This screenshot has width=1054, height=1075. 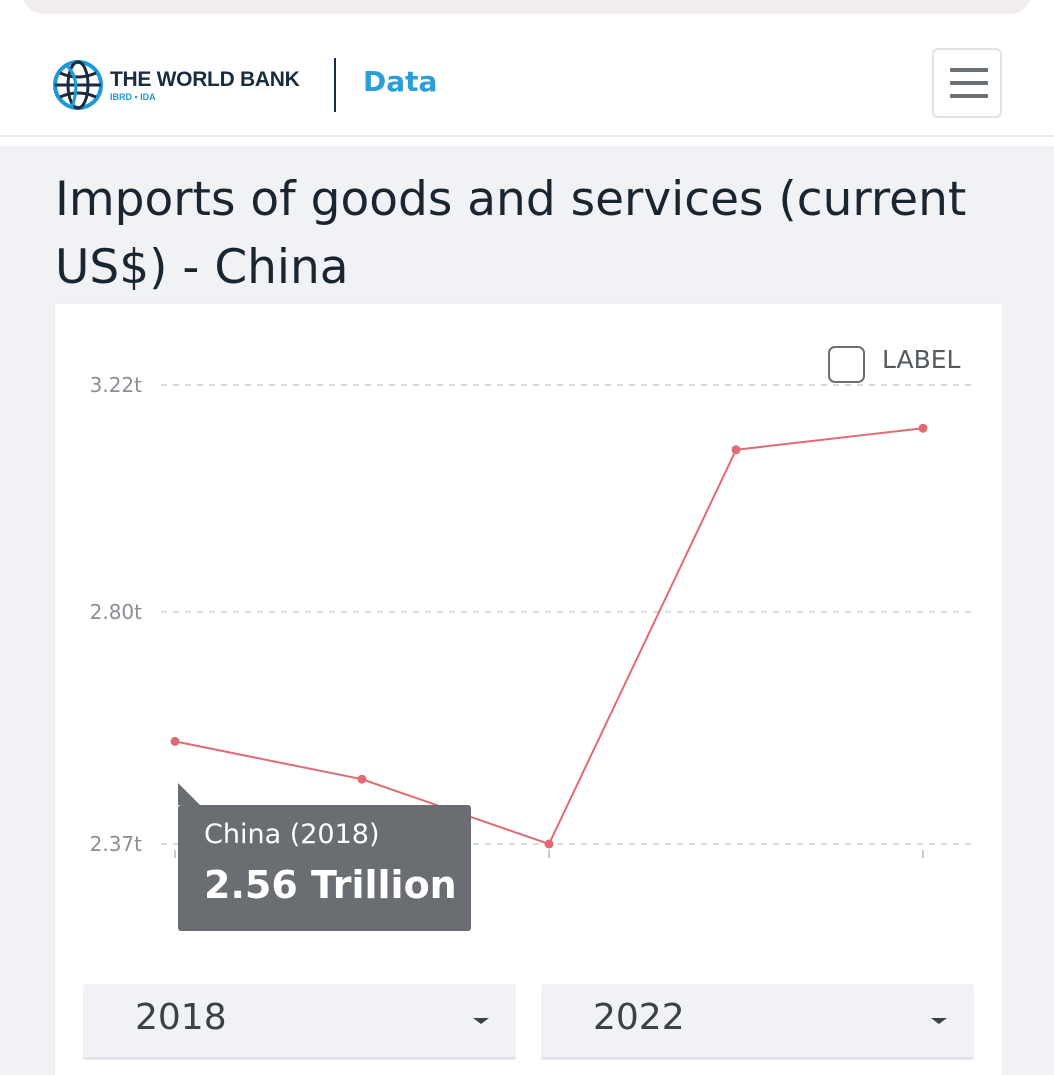 What do you see at coordinates (133, 96) in the screenshot?
I see `logo-subtitle: IBRD • IDA` at bounding box center [133, 96].